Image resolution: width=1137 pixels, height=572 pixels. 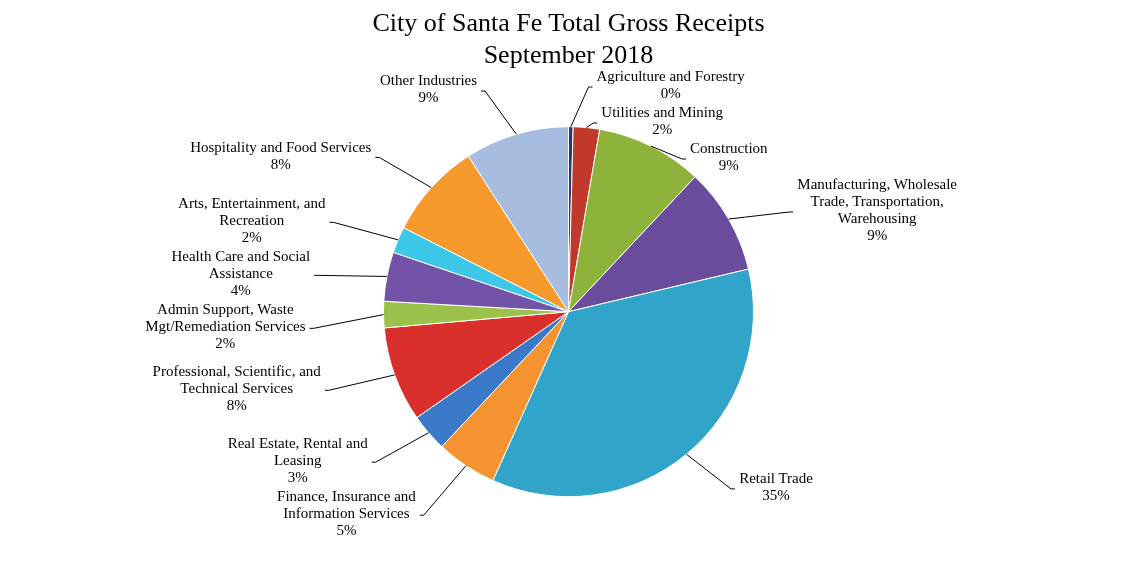 What do you see at coordinates (568, 23) in the screenshot?
I see `chart-title: City of Santa Fe Total Gross Receipts` at bounding box center [568, 23].